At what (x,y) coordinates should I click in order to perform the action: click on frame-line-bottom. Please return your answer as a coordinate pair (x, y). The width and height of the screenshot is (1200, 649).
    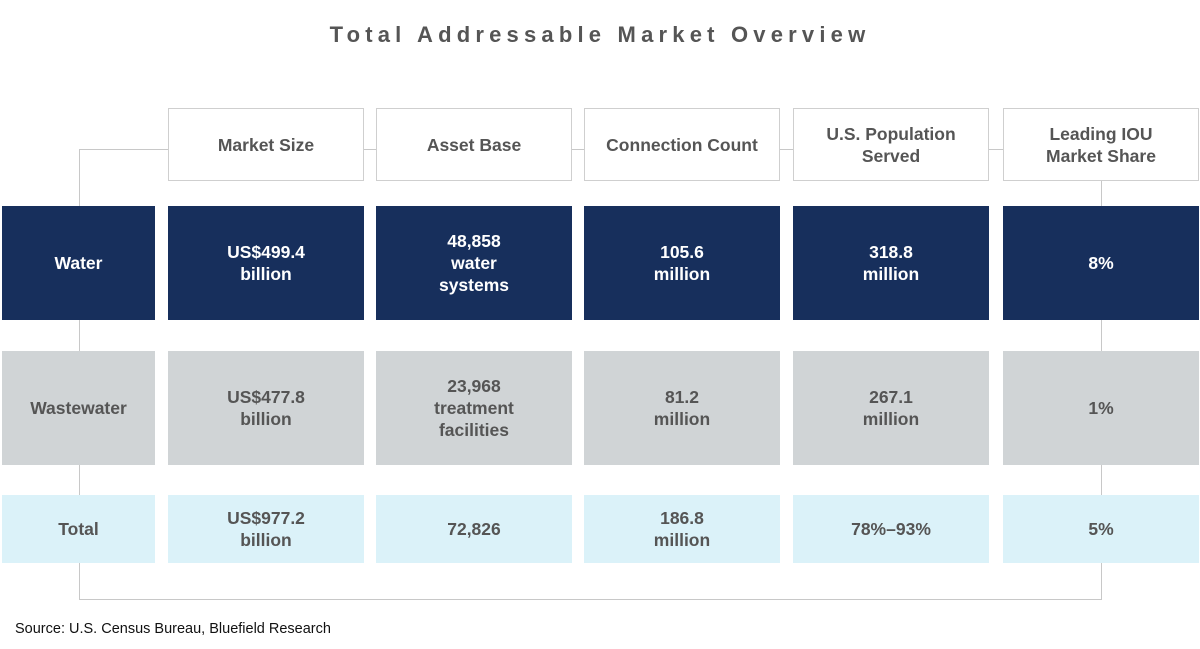
    Looking at the image, I should click on (590, 599).